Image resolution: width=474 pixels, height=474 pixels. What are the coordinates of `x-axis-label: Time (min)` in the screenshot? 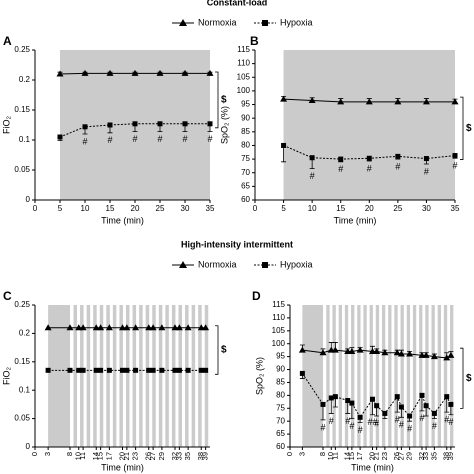 It's located at (122, 220).